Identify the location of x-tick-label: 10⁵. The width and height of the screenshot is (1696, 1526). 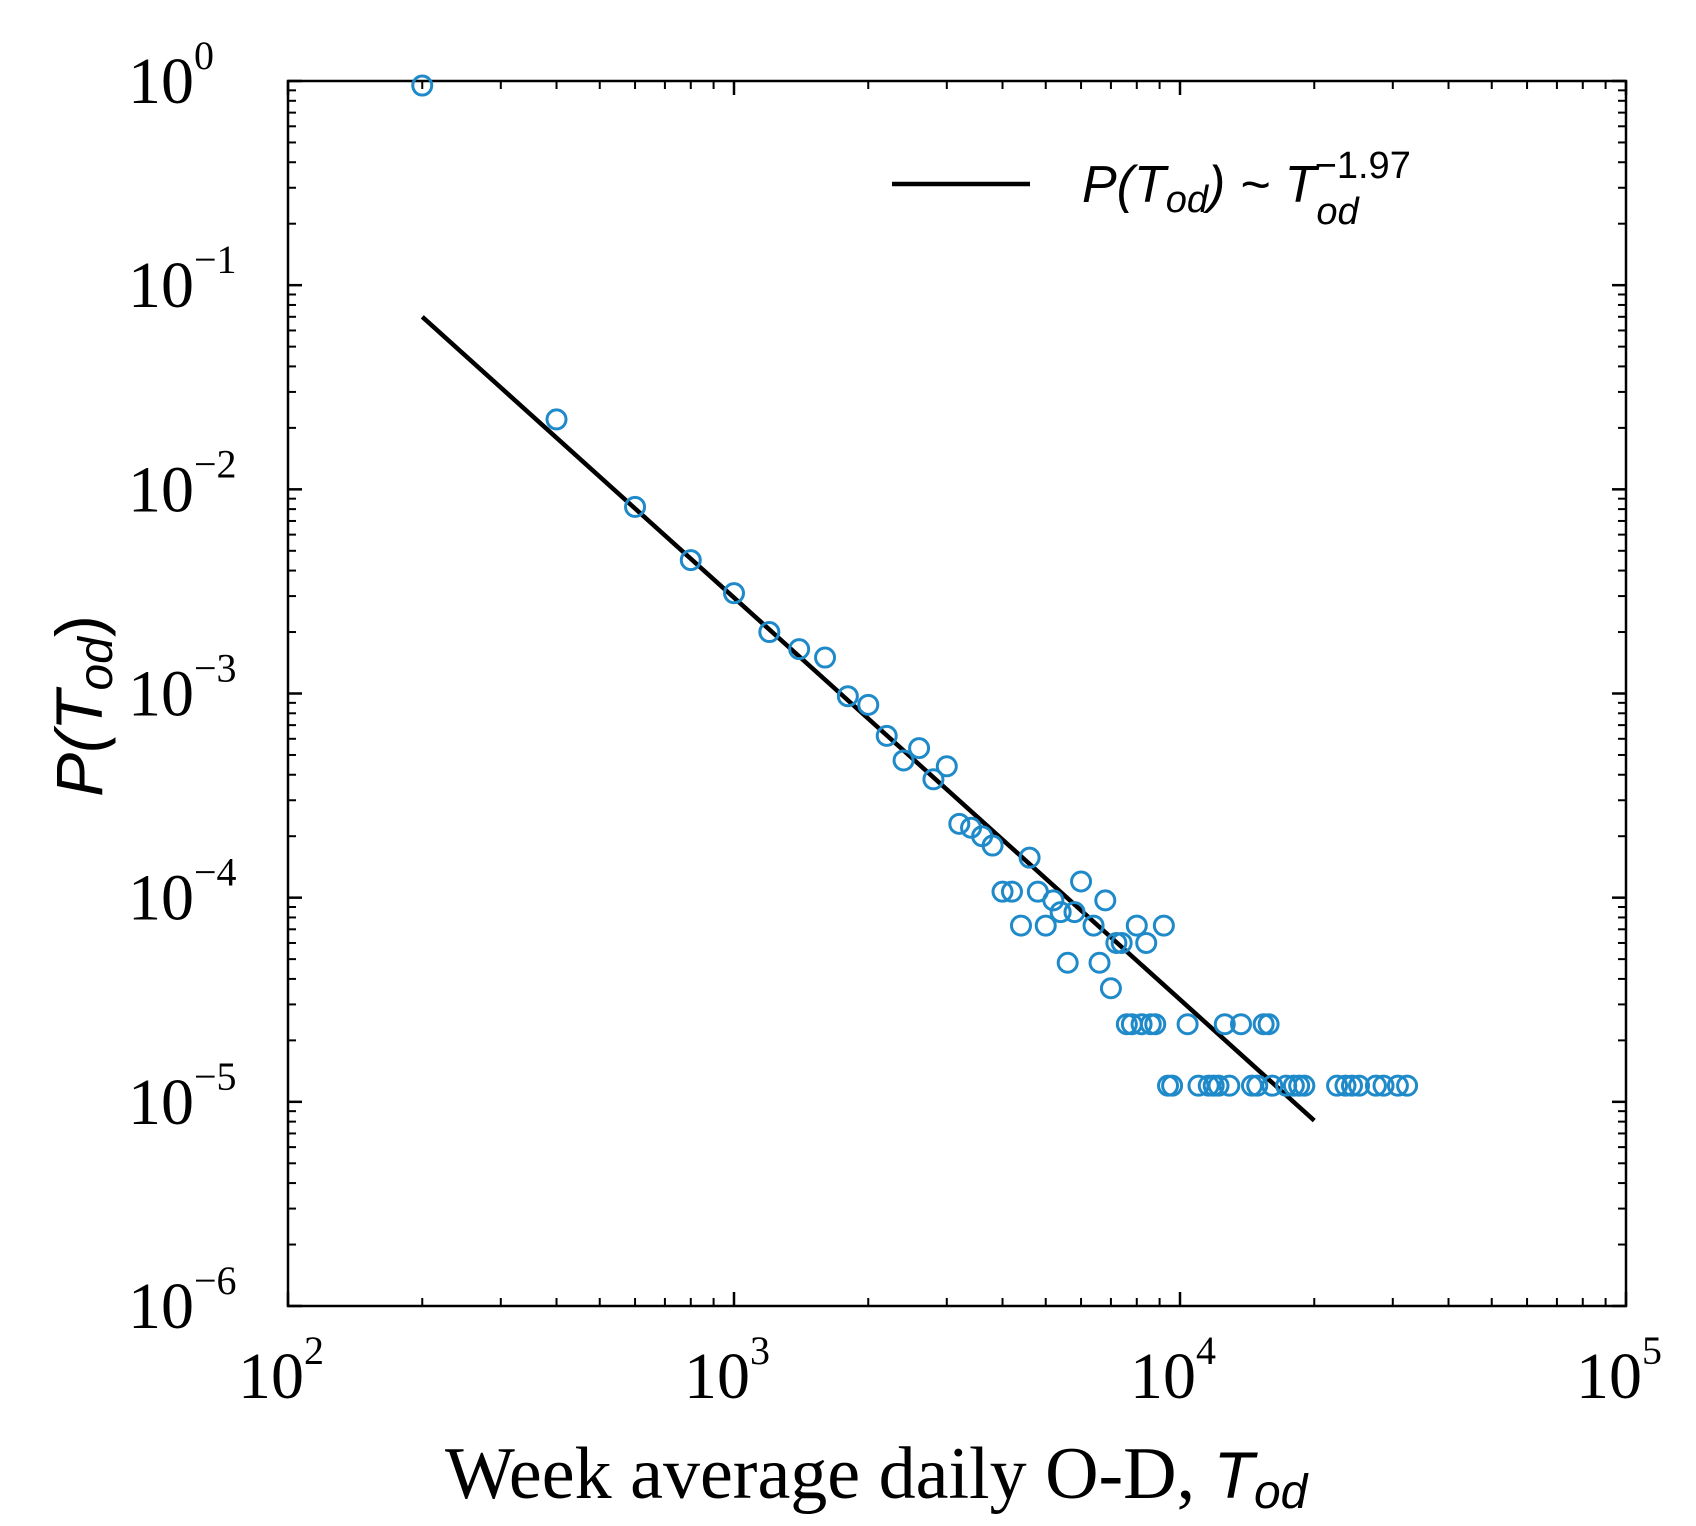
(1619, 1370).